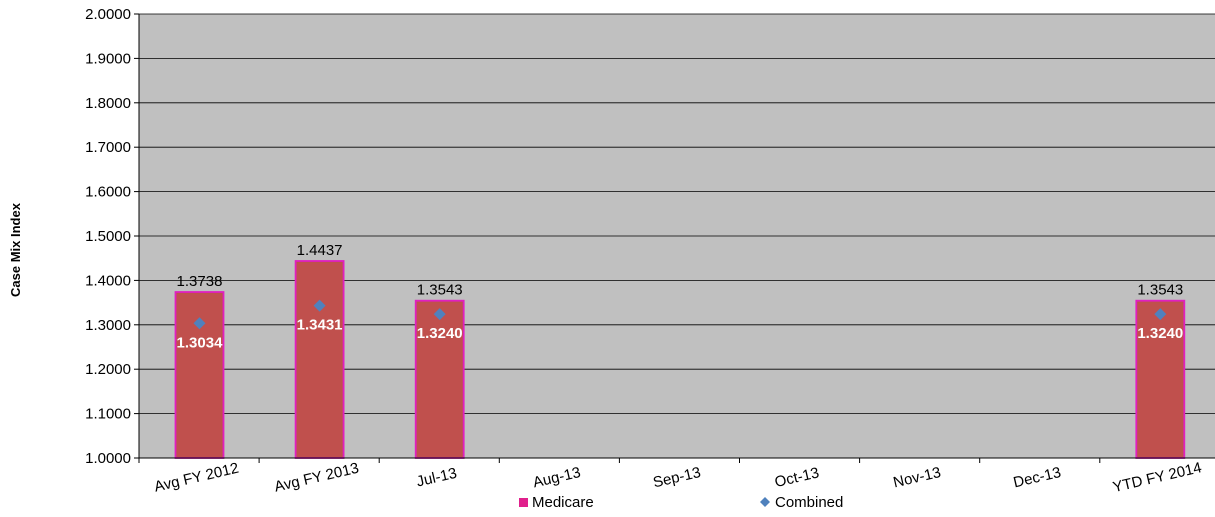 The image size is (1215, 517). Describe the element at coordinates (563, 502) in the screenshot. I see `legend-medicare-label: Medicare` at that location.